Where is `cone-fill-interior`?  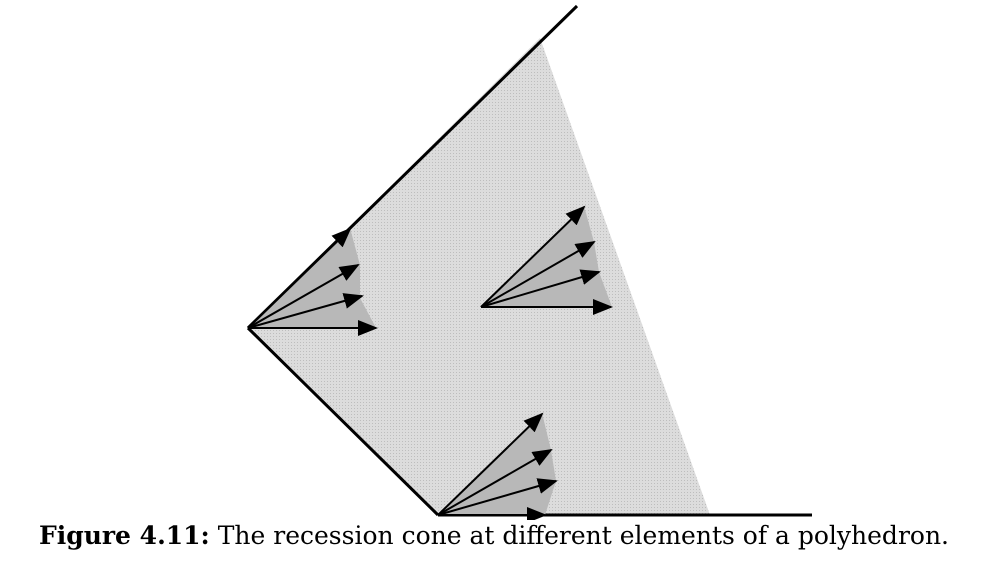 cone-fill-interior is located at coordinates (546, 256).